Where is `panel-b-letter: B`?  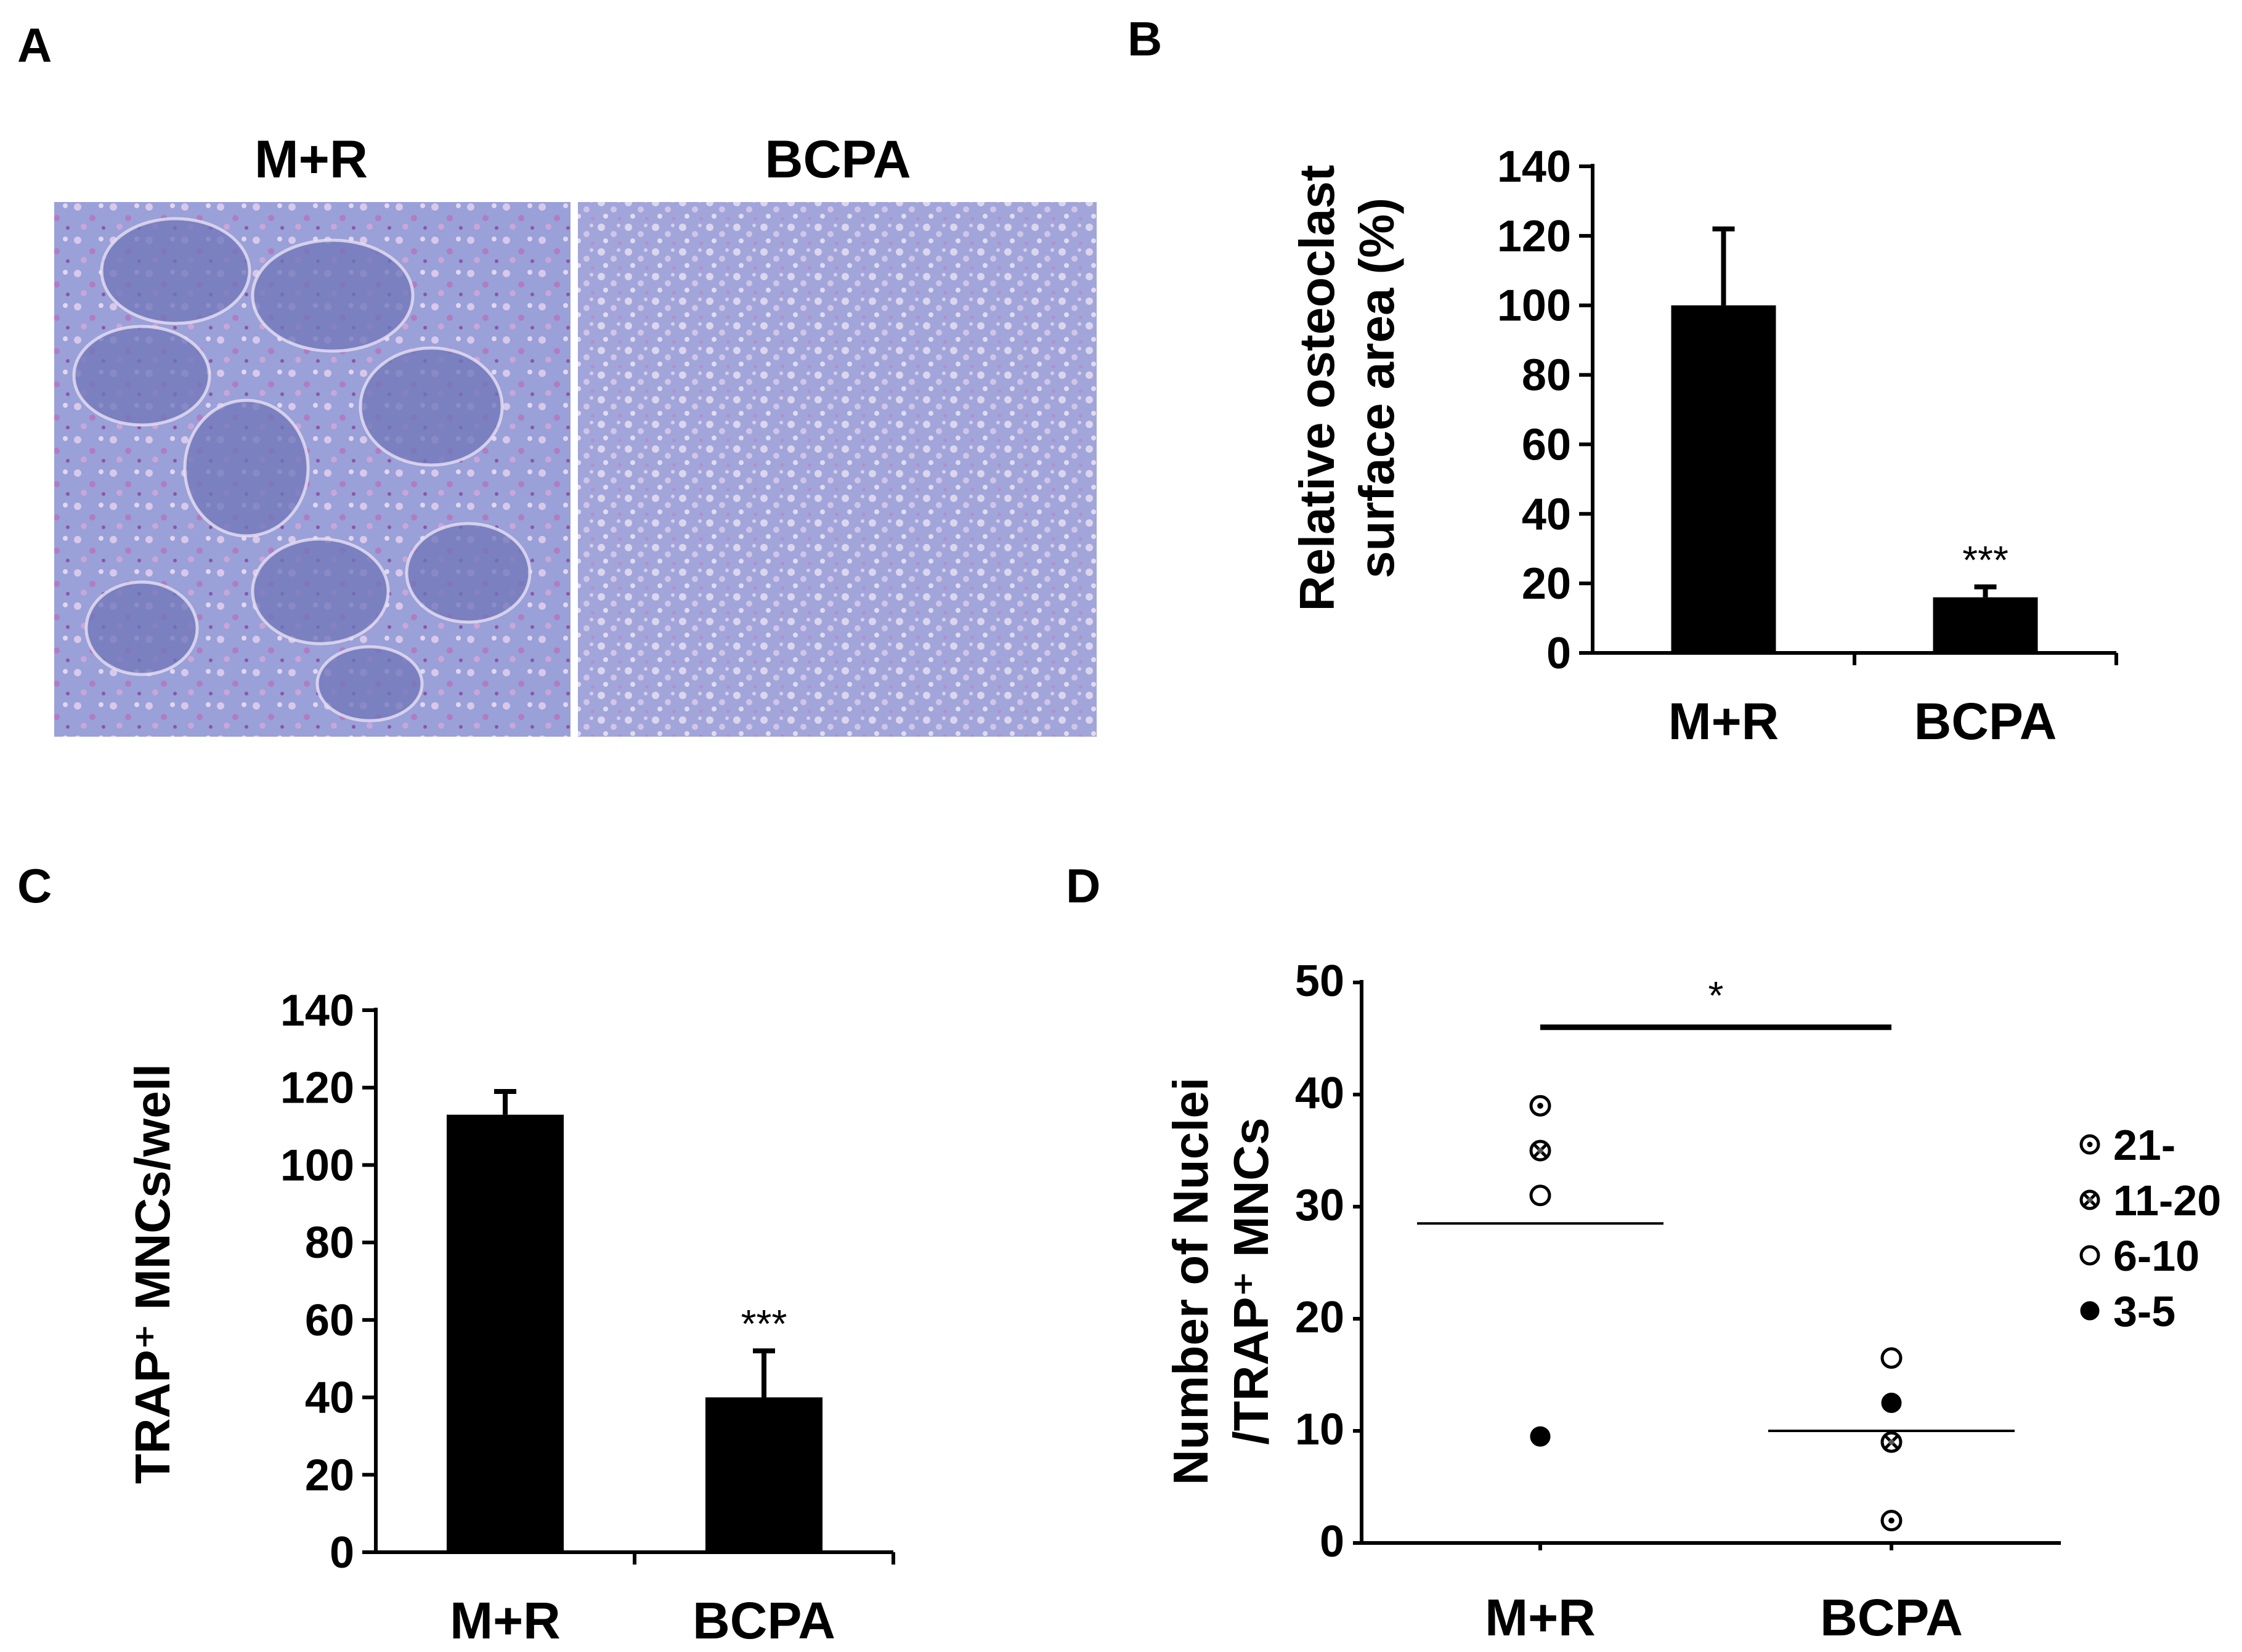
panel-b-letter: B is located at coordinates (1144, 39).